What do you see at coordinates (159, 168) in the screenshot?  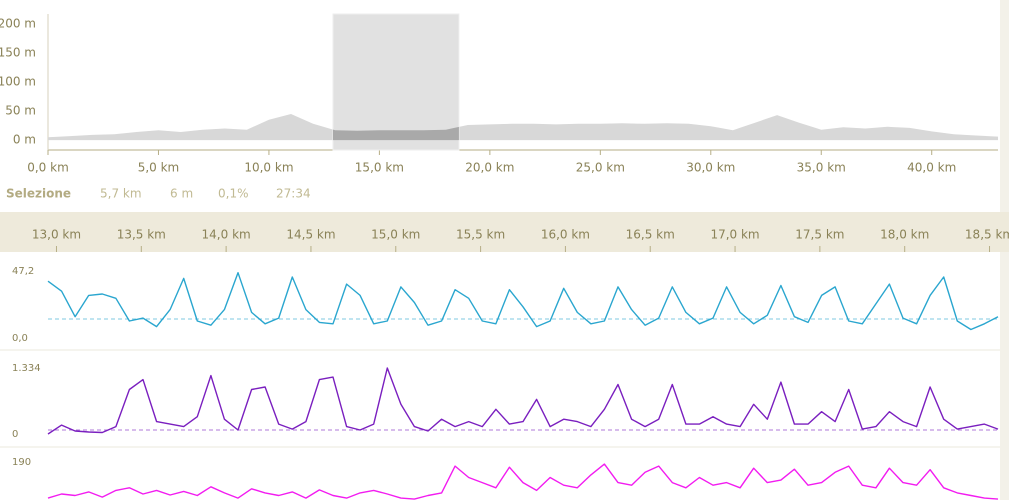 I see `x-tick-label: 5,0 km` at bounding box center [159, 168].